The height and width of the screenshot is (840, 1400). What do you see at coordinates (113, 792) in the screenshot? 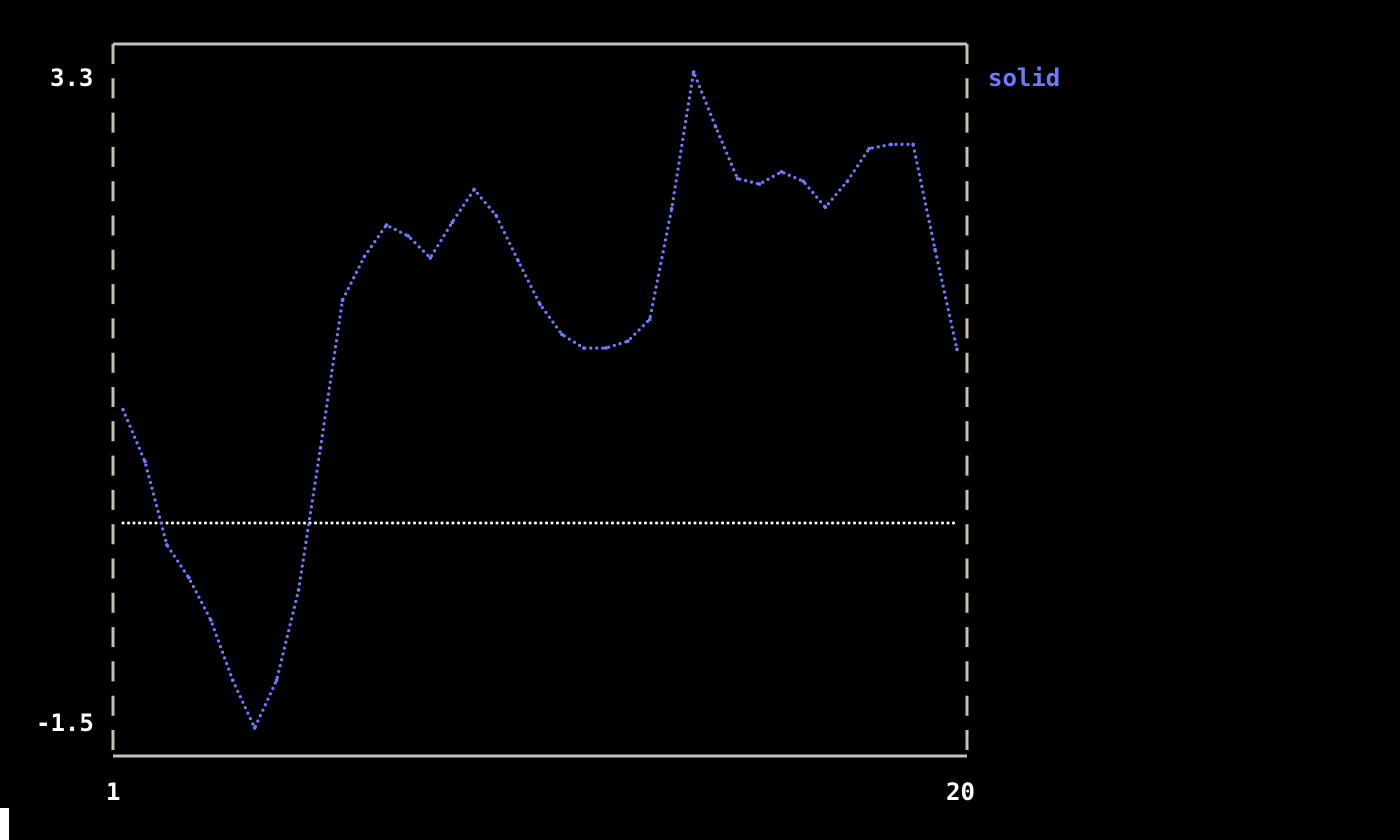
I see `x-tick-label-min: 1` at bounding box center [113, 792].